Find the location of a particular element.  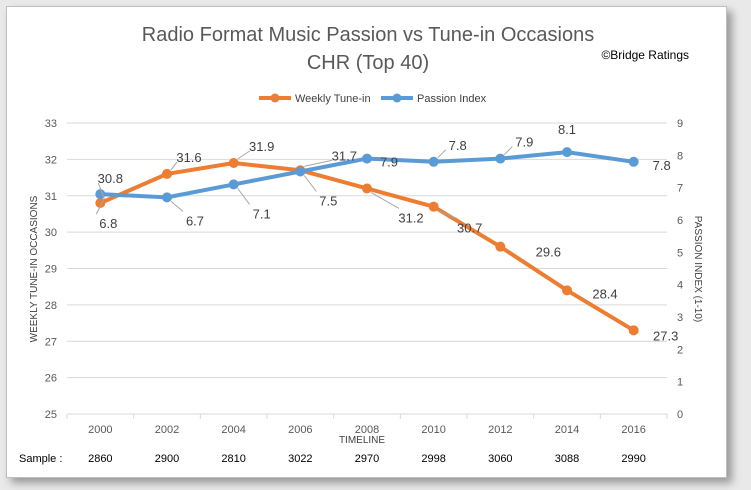

y-tick-label: 29 is located at coordinates (51, 270).